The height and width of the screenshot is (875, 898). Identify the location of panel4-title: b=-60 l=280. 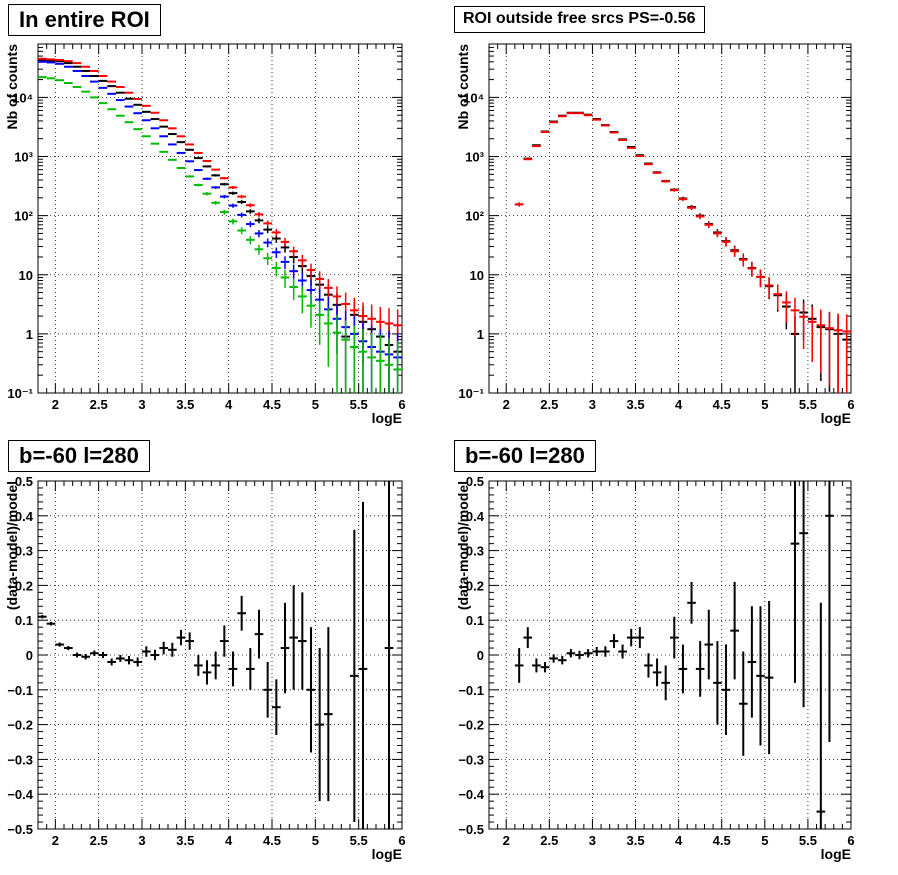
(525, 456).